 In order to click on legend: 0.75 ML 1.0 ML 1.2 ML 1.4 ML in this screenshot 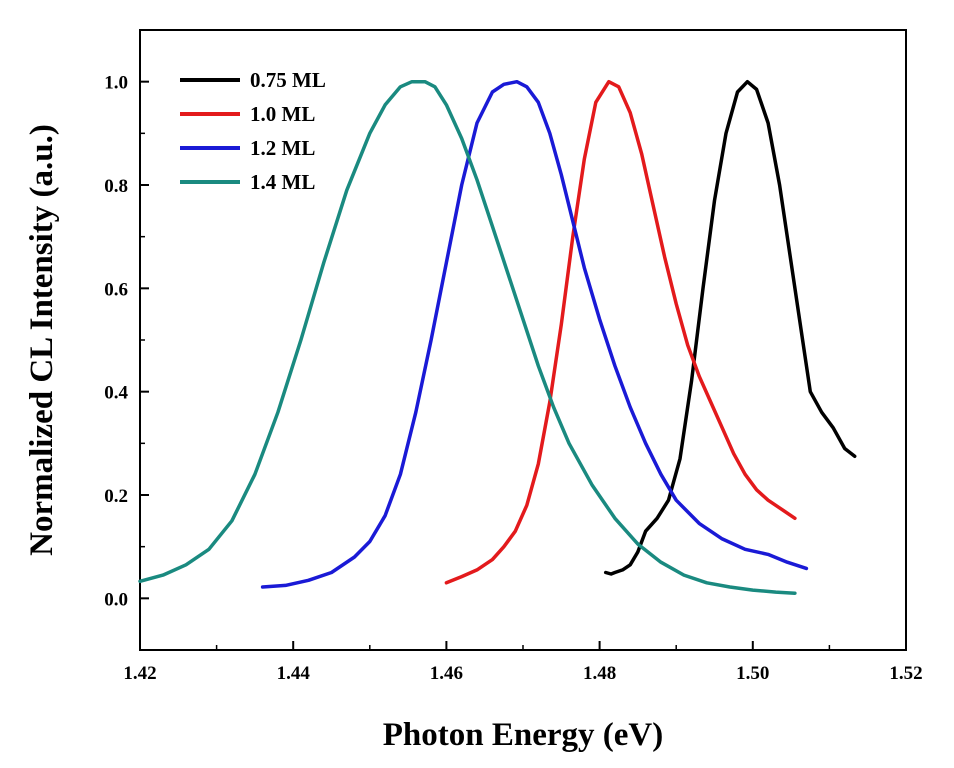, I will do `click(253, 131)`.